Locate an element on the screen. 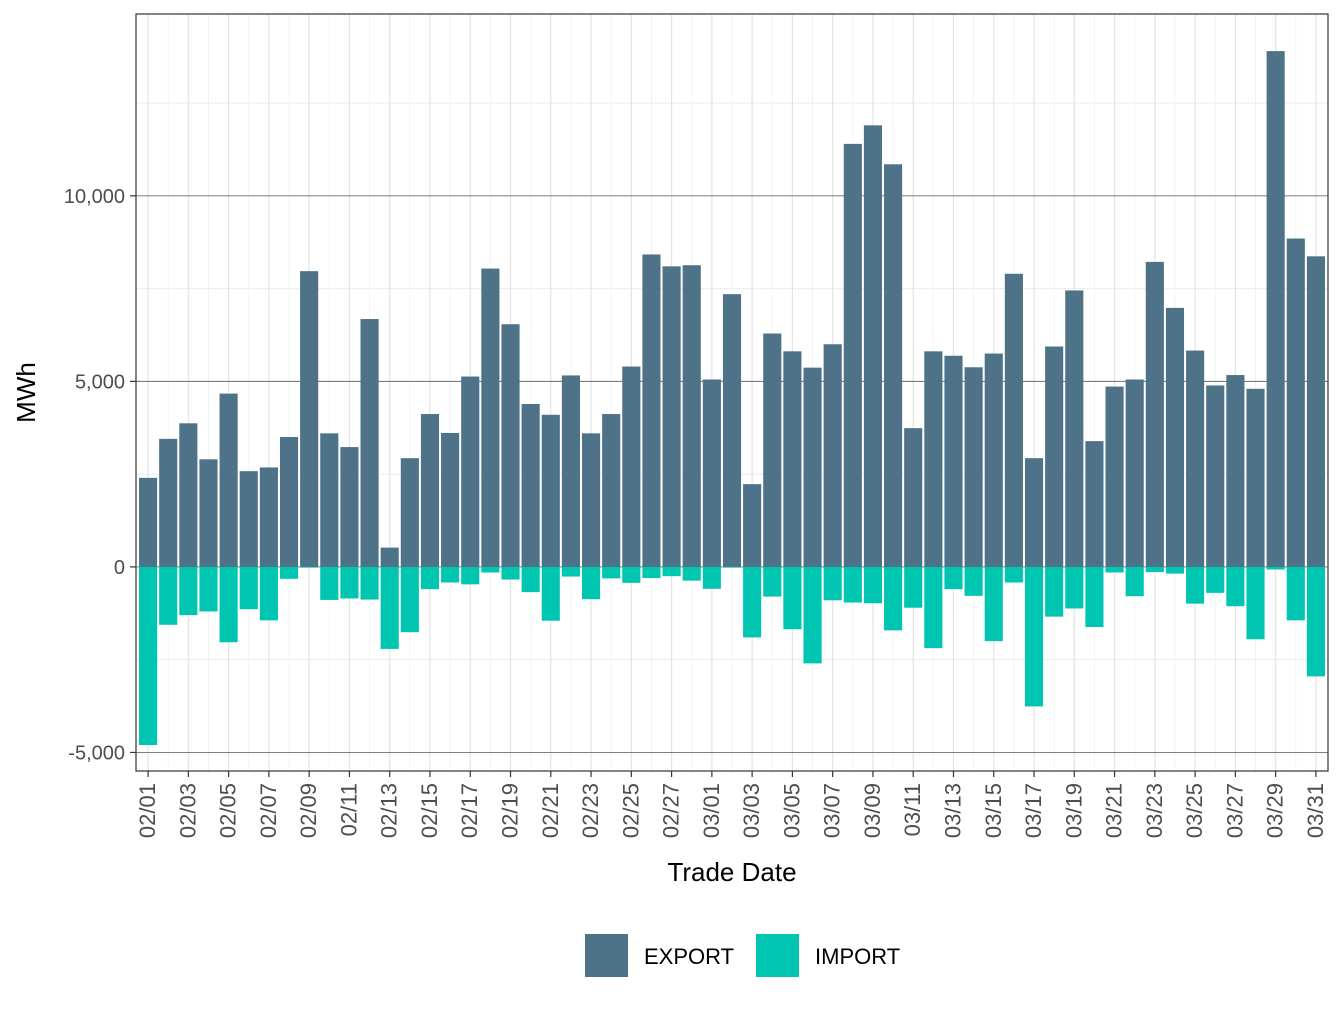  legend-label-export: EXPORT is located at coordinates (689, 956).